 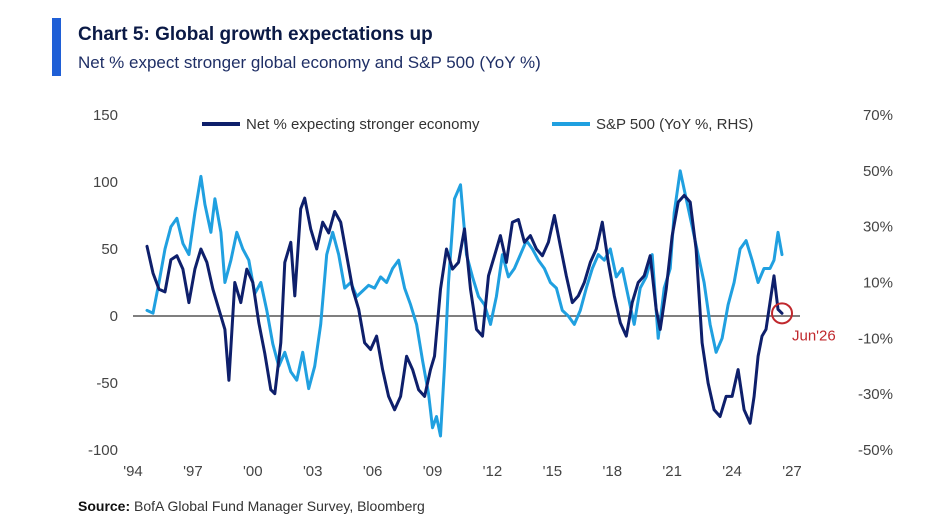 What do you see at coordinates (875, 338) in the screenshot?
I see `right-y-tick-label: -10%` at bounding box center [875, 338].